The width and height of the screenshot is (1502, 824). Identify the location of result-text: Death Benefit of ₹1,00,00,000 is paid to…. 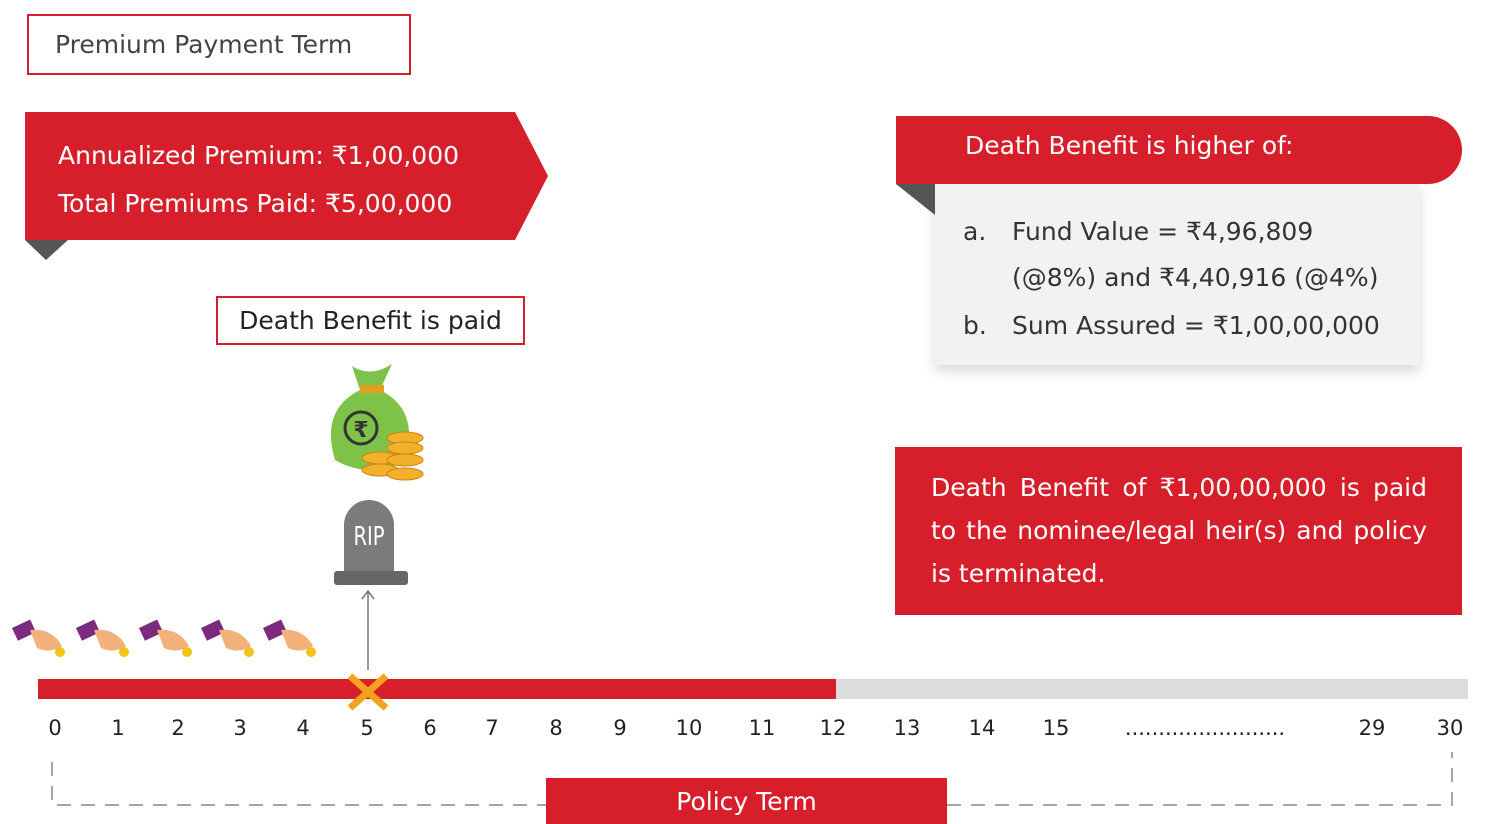
(1179, 530).